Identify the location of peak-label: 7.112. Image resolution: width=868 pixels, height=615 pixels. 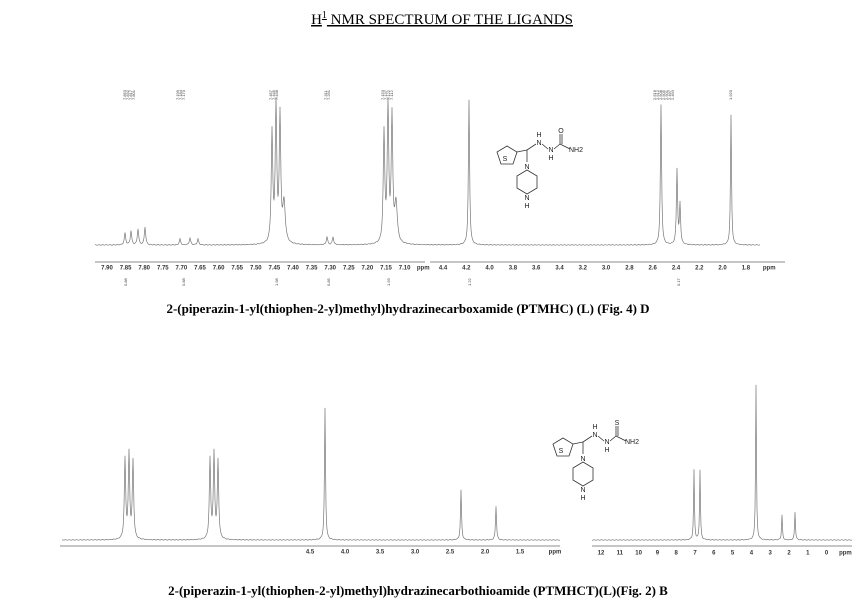
(391, 95).